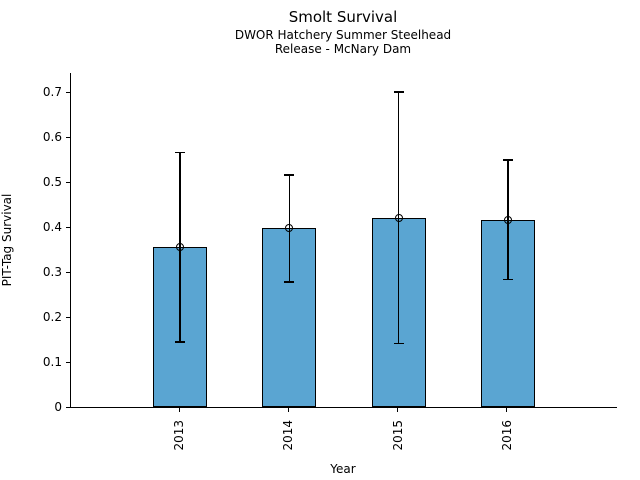 The width and height of the screenshot is (640, 480). Describe the element at coordinates (507, 219) in the screenshot. I see `mean-marker-2016` at that location.